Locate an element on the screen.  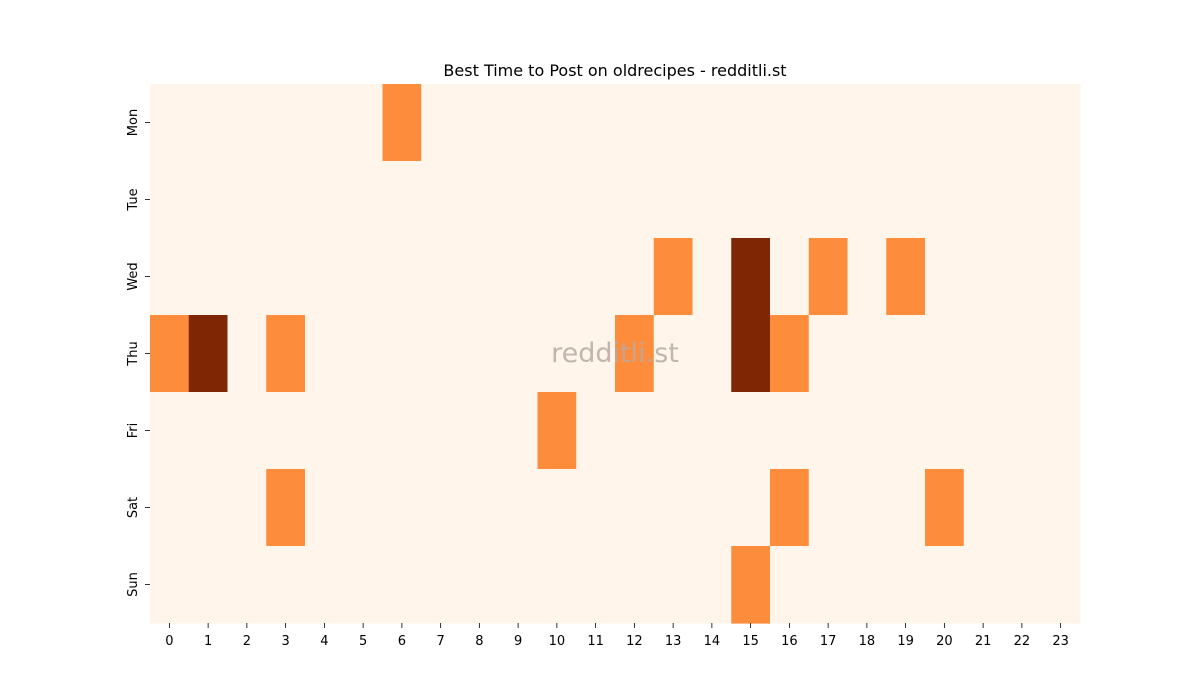
x-tick-label: 17 is located at coordinates (828, 641).